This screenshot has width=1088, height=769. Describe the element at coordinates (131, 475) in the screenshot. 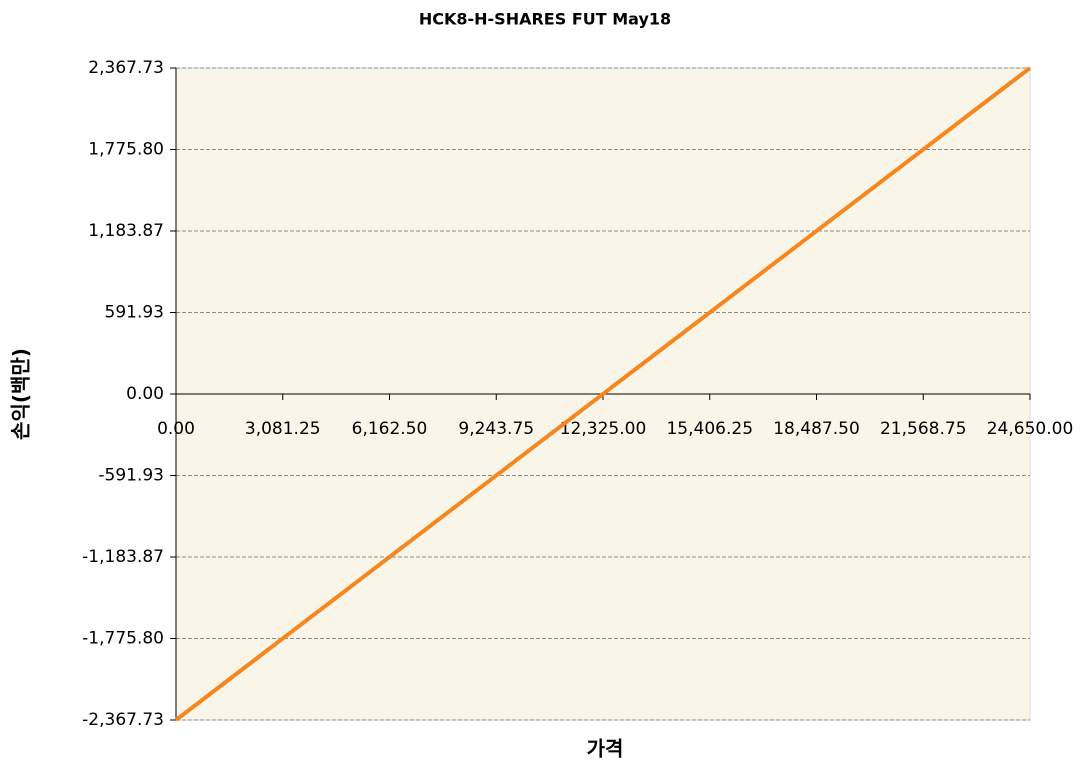

I see `y-tick-label: -591.93` at that location.